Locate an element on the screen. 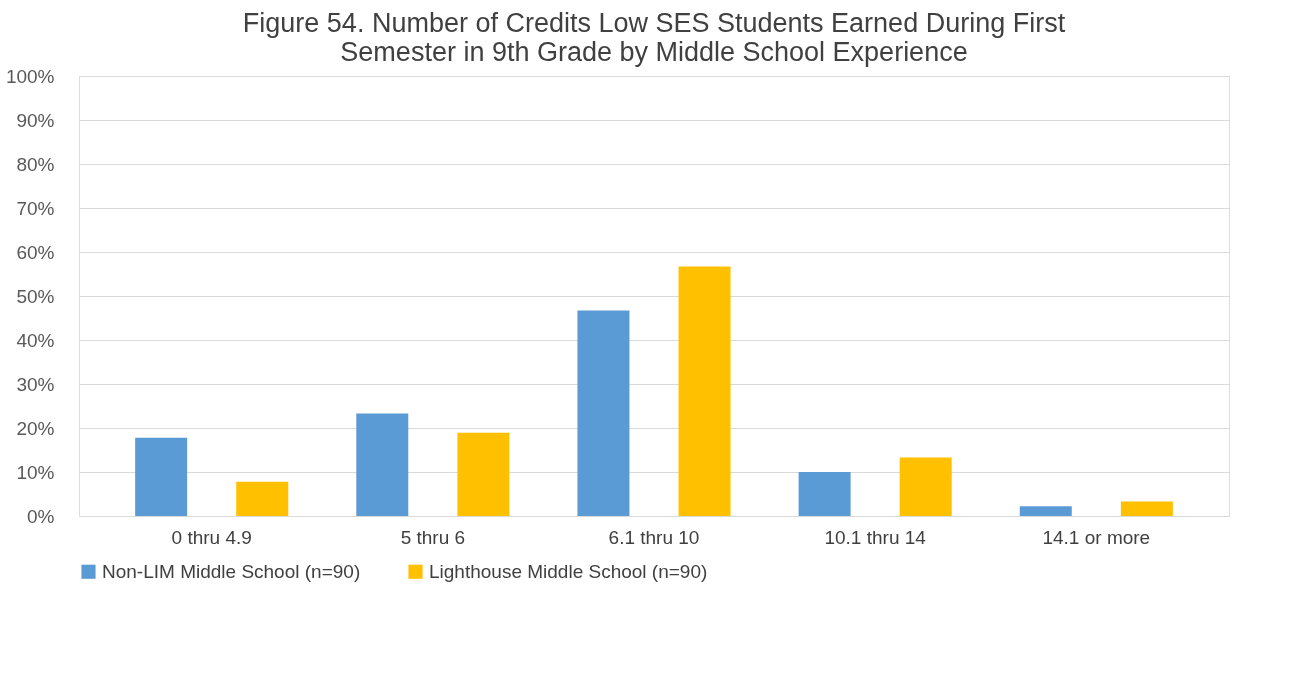 The width and height of the screenshot is (1315, 698). y-tick-label: 10% is located at coordinates (35, 472).